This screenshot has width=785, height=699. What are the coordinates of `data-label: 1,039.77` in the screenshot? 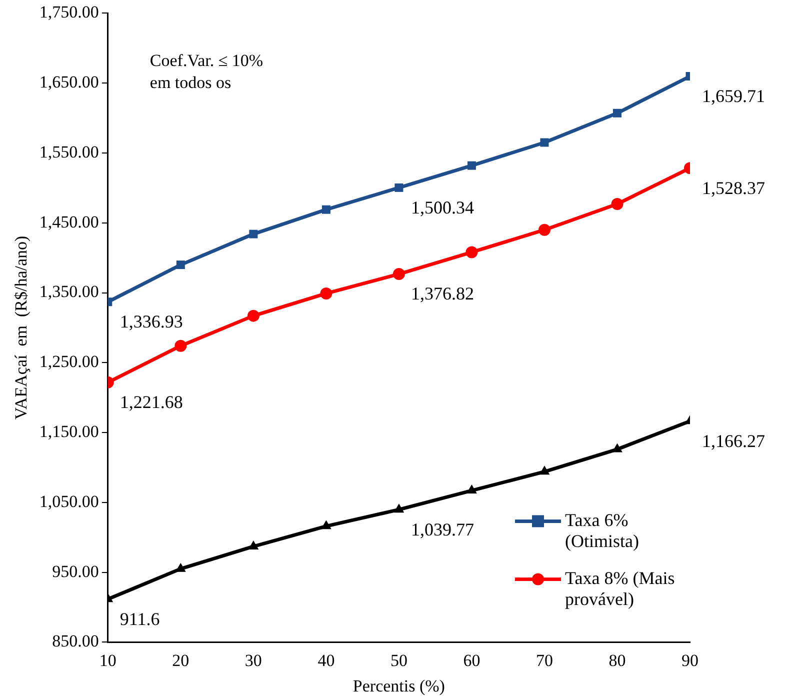 It's located at (442, 529).